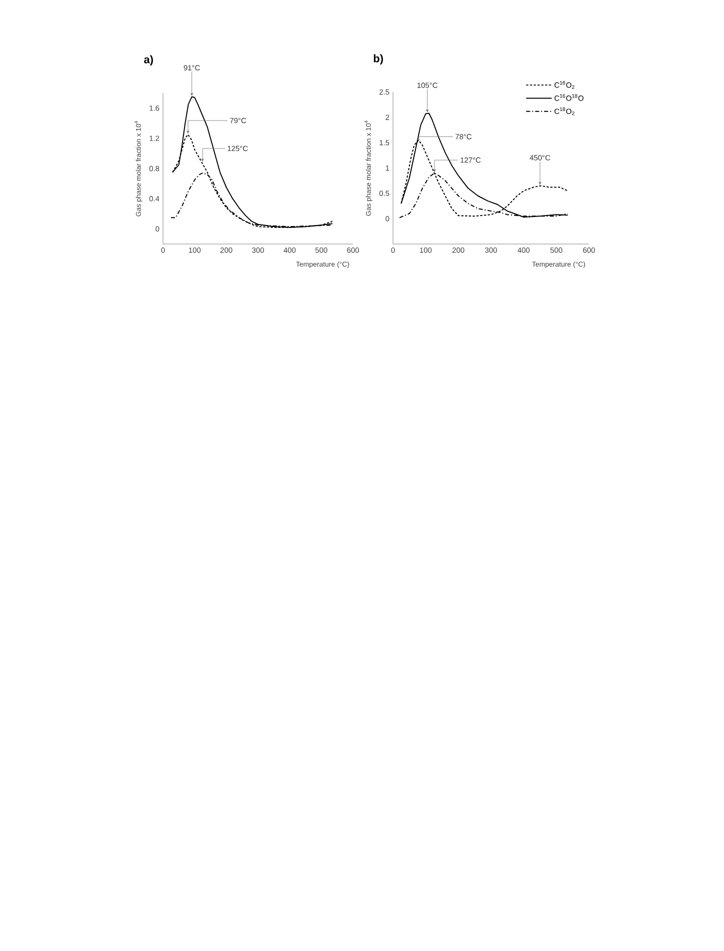  Describe the element at coordinates (378, 59) in the screenshot. I see `chart-title: b)` at that location.